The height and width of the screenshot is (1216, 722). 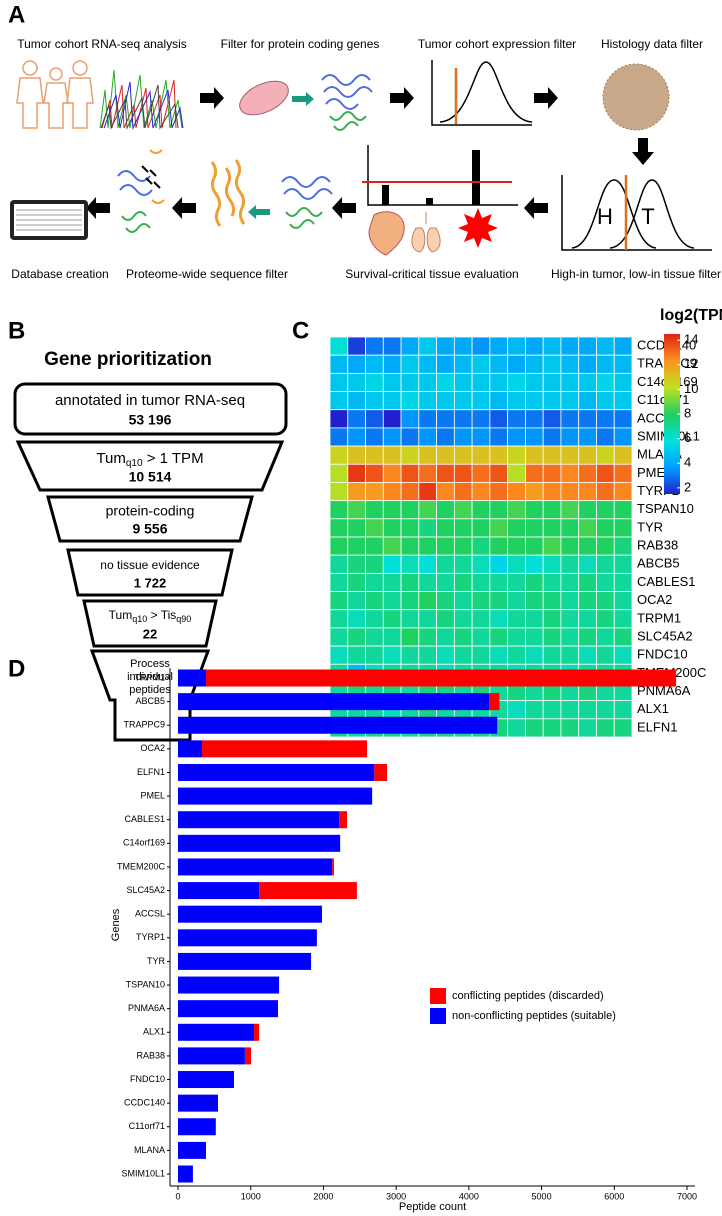 I want to click on funnel-count: 10 514, so click(x=150, y=477).